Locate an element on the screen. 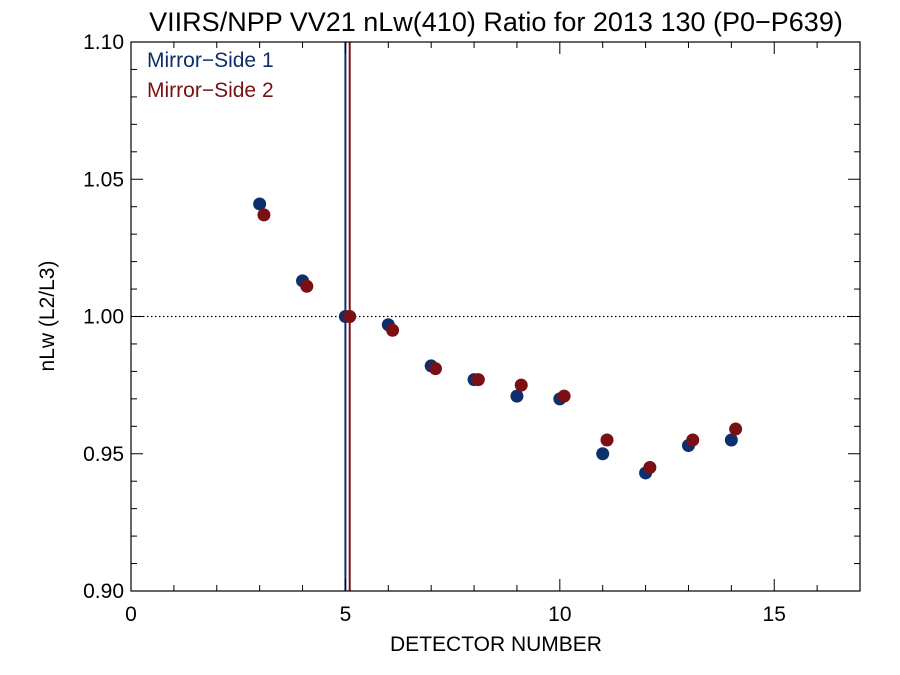 The width and height of the screenshot is (900, 675). y-tick-label: 1.05 is located at coordinates (103, 179).